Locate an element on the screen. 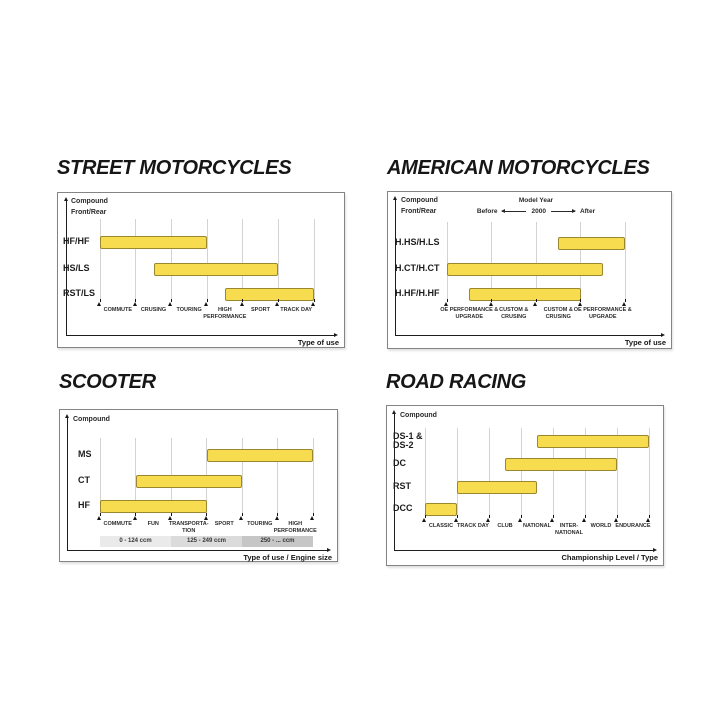  x-axis-label: Type of use / Engine size is located at coordinates (287, 557).